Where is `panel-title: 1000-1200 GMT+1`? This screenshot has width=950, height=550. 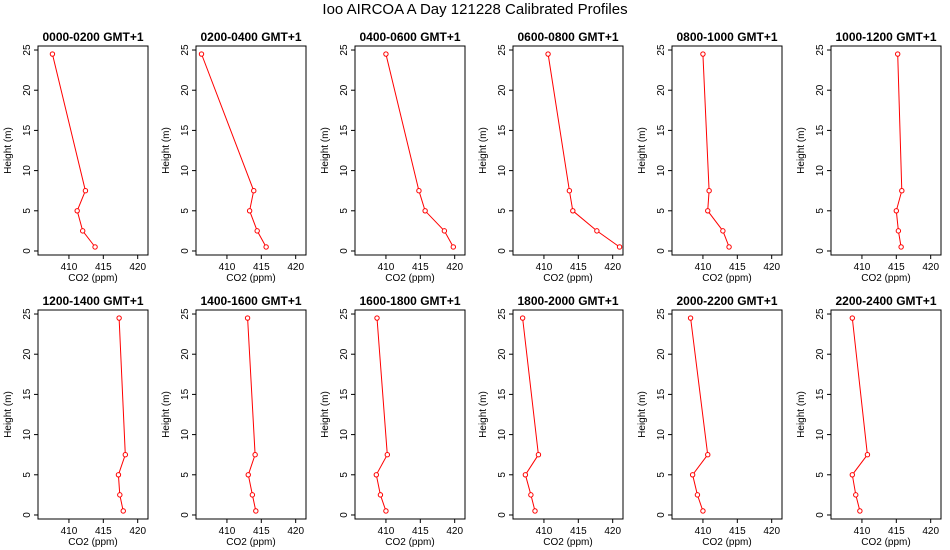 panel-title: 1000-1200 GMT+1 is located at coordinates (885, 37).